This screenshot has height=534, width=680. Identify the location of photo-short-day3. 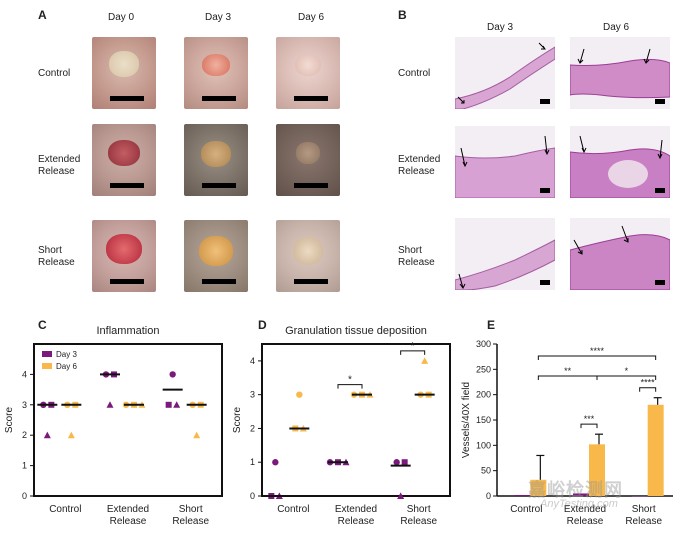
(216, 256).